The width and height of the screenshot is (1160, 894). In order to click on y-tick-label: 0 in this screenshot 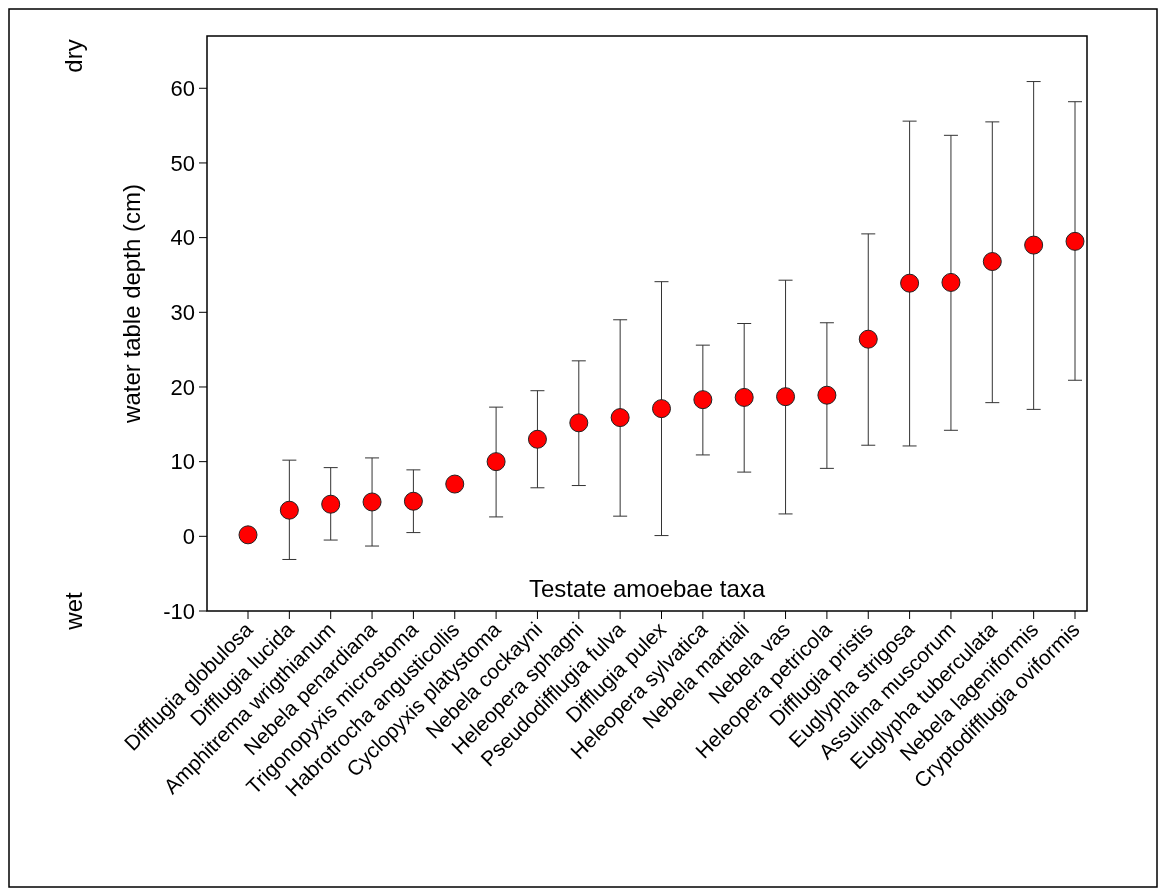, I will do `click(188, 537)`.